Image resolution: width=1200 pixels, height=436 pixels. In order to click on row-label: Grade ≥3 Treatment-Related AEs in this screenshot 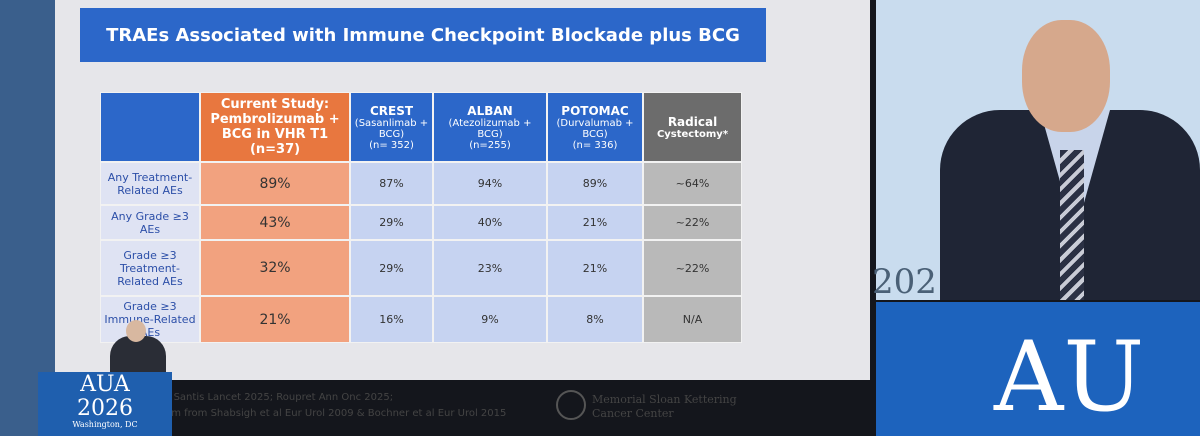, I will do `click(150, 268)`.